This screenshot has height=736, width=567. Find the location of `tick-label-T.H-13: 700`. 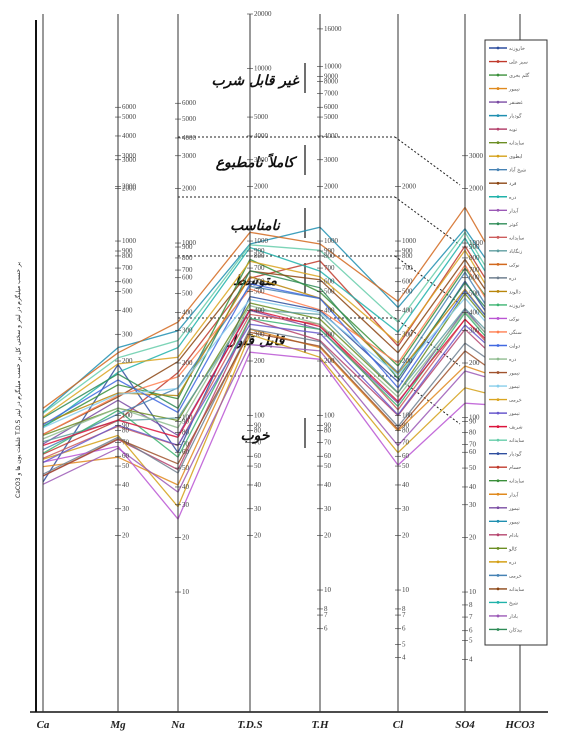

tick-label-T.H-13: 700 is located at coordinates (329, 268).